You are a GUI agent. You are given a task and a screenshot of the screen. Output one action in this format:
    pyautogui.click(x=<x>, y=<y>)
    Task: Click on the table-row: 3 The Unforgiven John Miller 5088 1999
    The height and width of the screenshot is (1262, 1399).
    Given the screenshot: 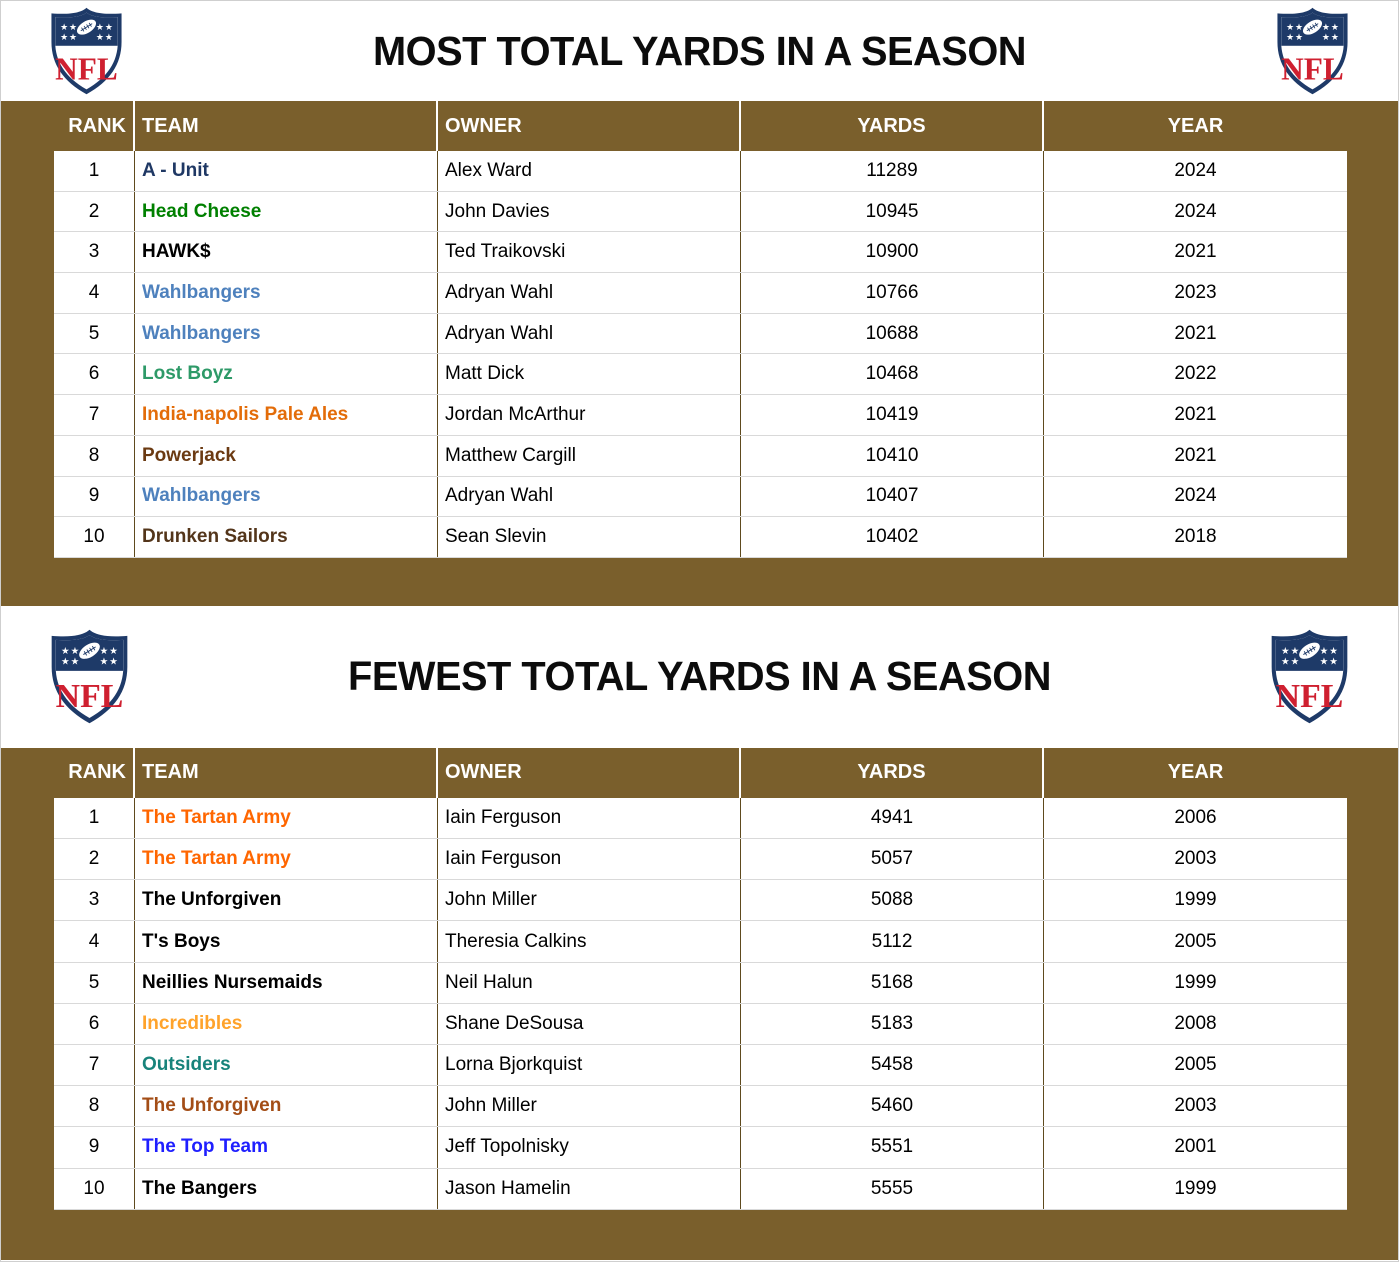 What is the action you would take?
    pyautogui.click(x=700, y=901)
    